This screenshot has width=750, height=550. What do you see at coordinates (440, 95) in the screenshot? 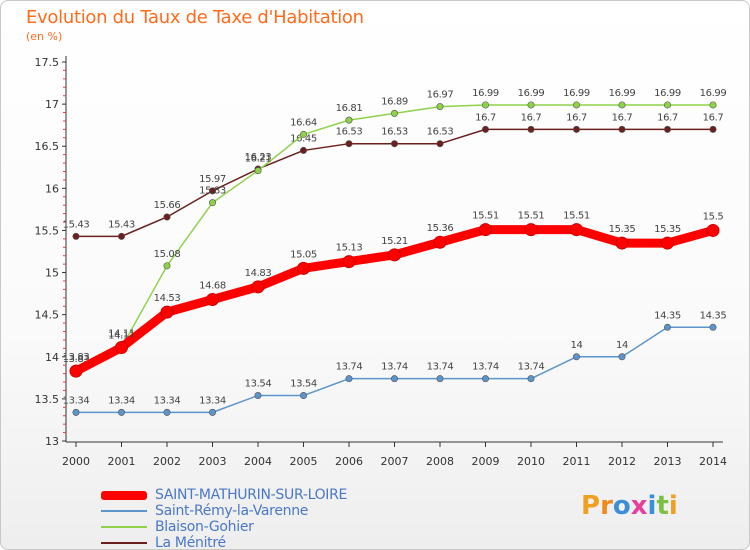
I see `data-label: 16.97` at bounding box center [440, 95].